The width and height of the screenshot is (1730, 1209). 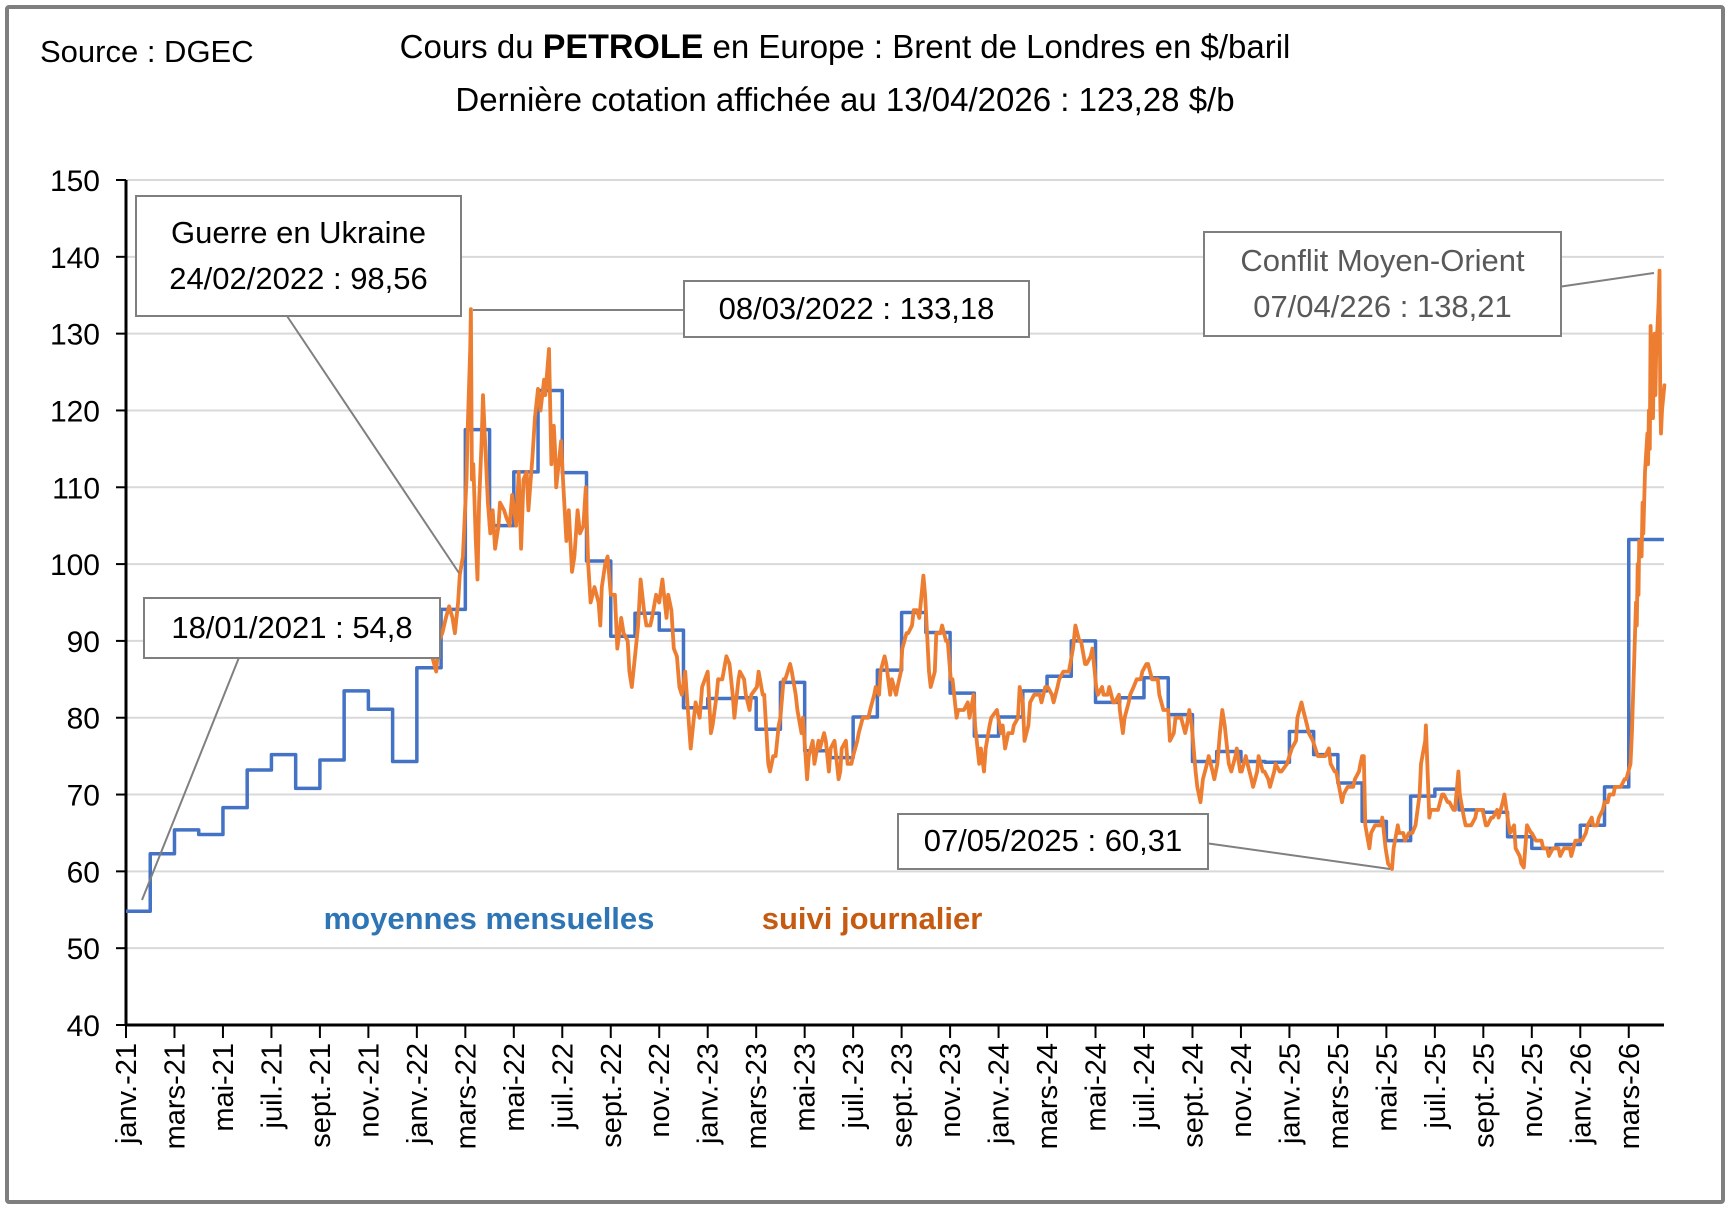 What do you see at coordinates (1382, 284) in the screenshot?
I see `annotation-conflit-moyen-orient: Conflit Moyen-Orient 07/04/226 : 138,21` at bounding box center [1382, 284].